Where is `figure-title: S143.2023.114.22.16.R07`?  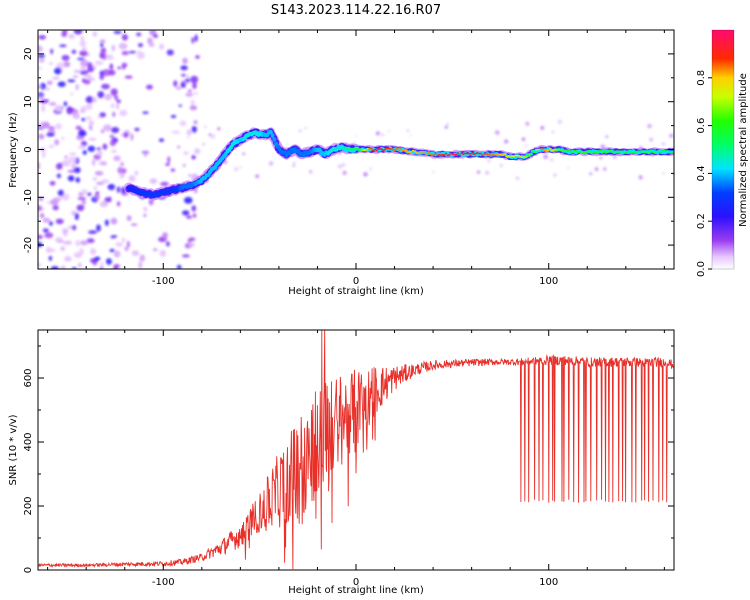
figure-title: S143.2023.114.22.16.R07 is located at coordinates (356, 10).